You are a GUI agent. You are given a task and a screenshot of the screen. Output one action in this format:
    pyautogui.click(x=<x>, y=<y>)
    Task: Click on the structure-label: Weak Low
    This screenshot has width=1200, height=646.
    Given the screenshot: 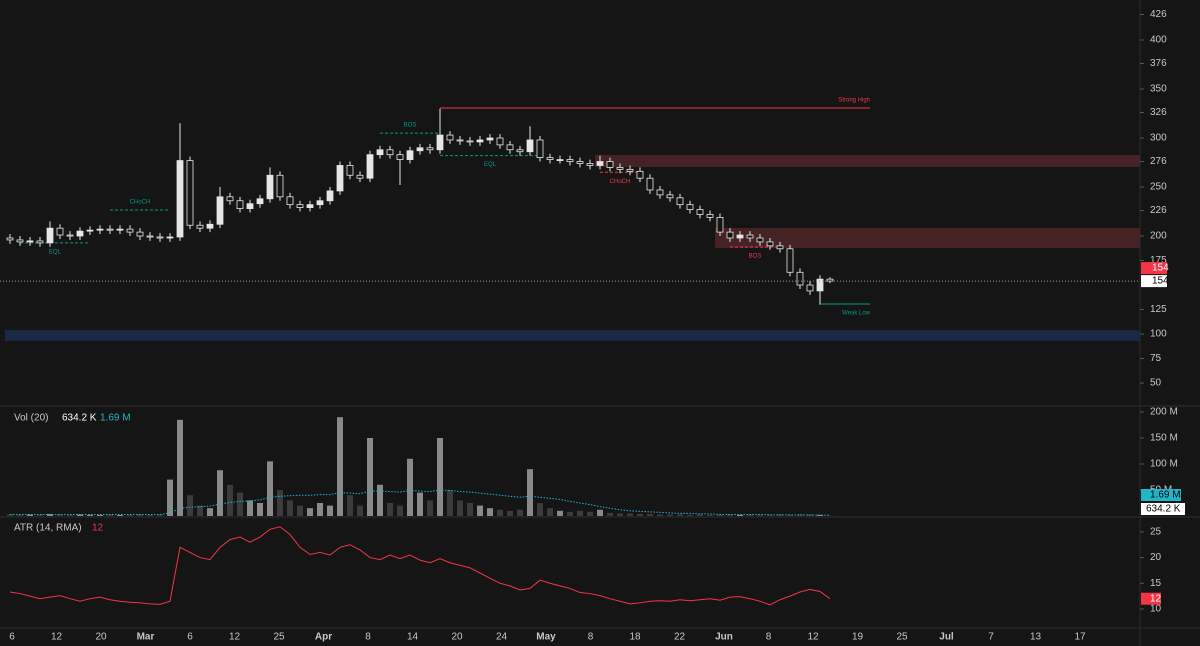 What is the action you would take?
    pyautogui.click(x=856, y=314)
    